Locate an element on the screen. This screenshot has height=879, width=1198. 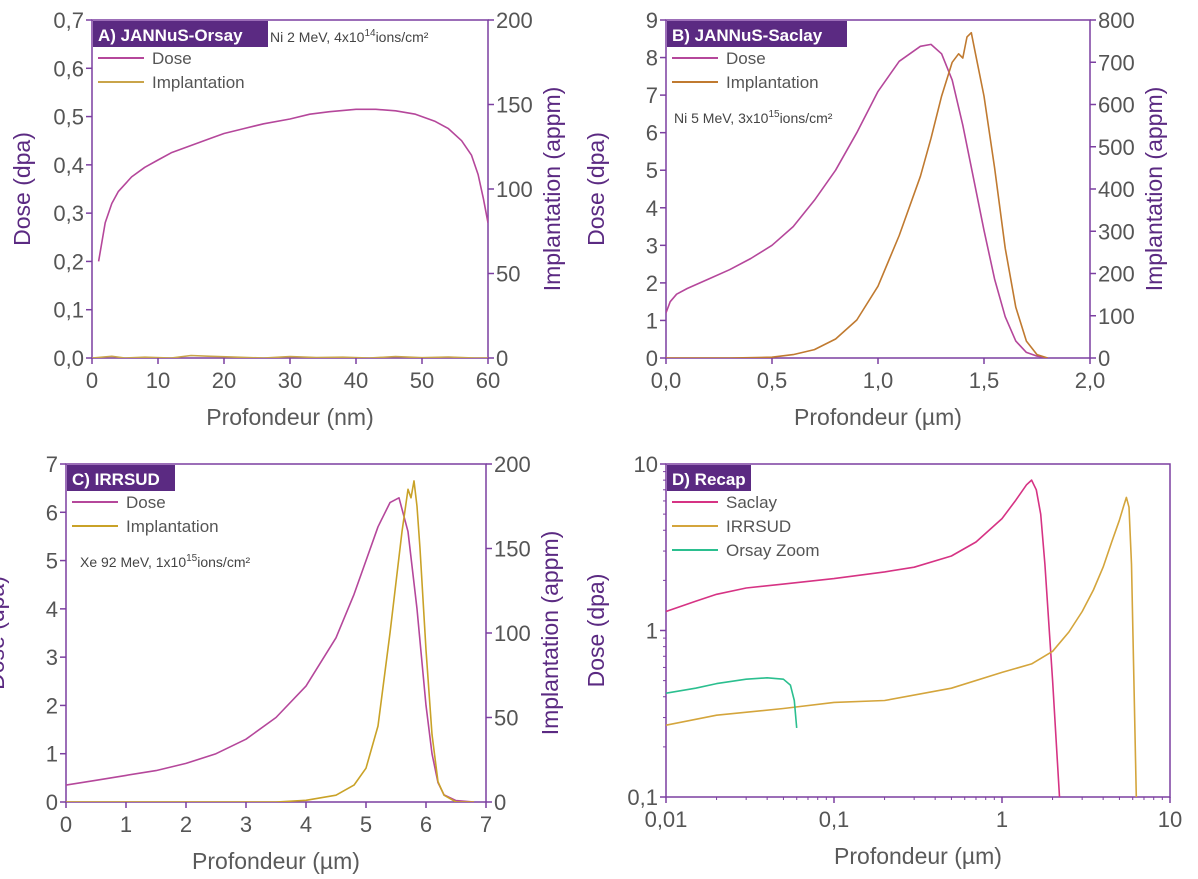
x-tick-label: 30 is located at coordinates (290, 380).